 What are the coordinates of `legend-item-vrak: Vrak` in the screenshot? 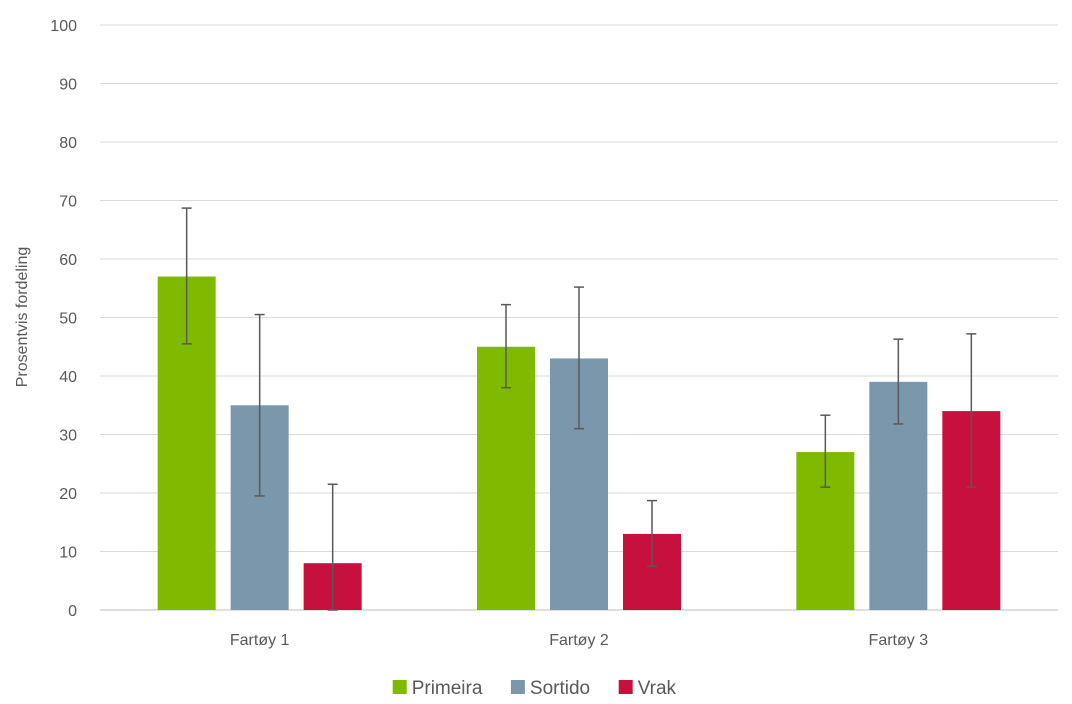 It's located at (647, 688).